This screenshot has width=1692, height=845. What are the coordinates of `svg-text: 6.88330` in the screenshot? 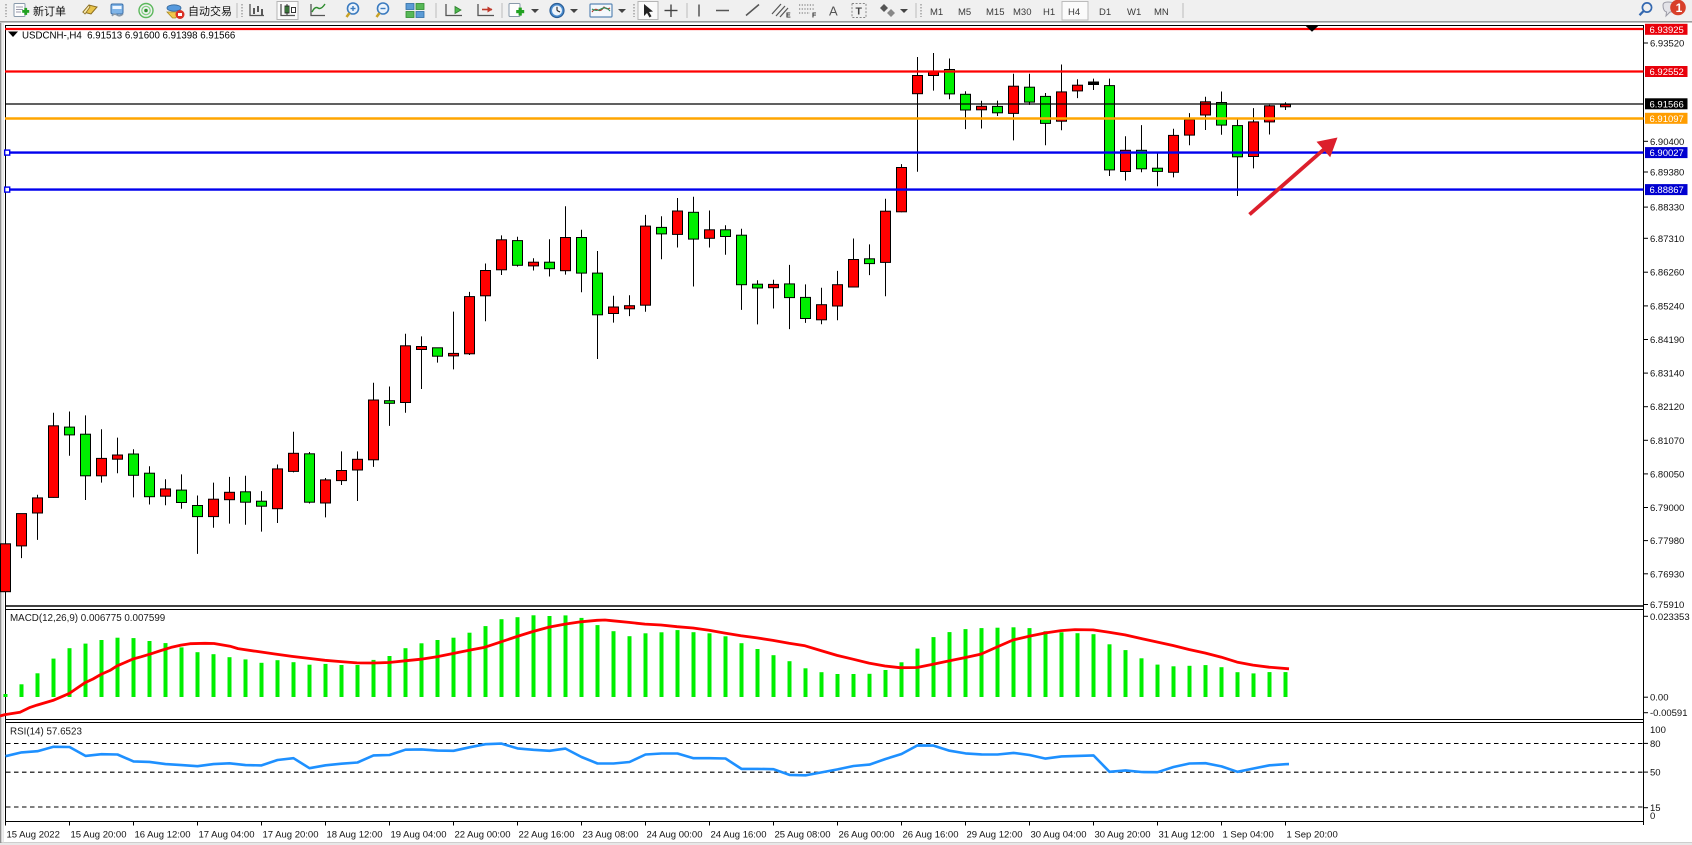 It's located at (1667, 208).